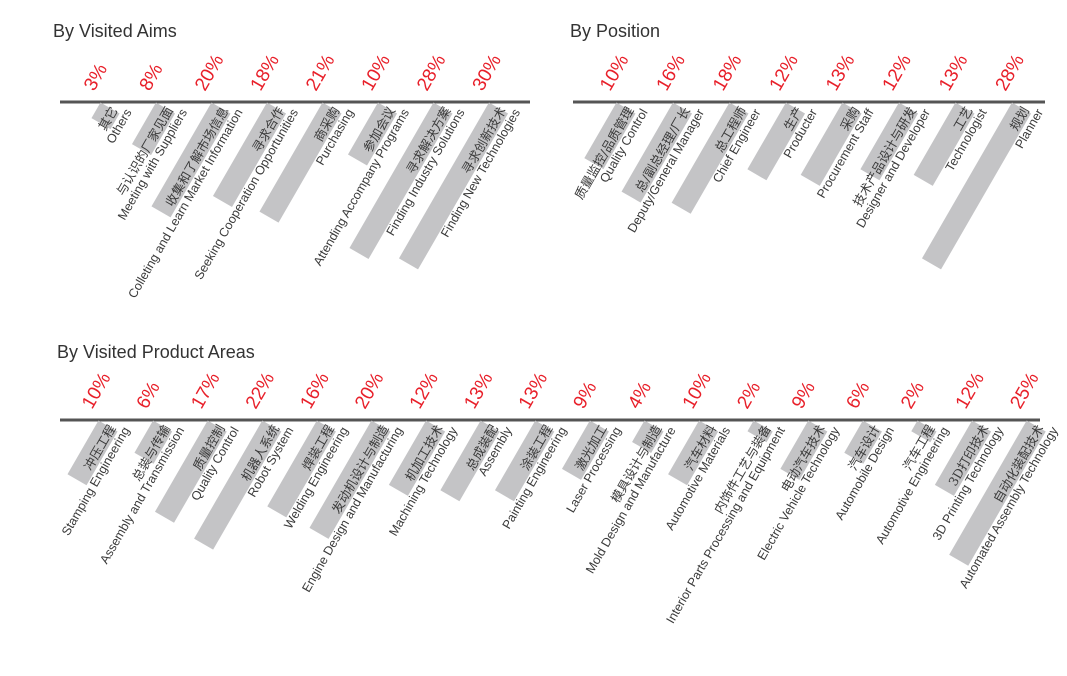 Image resolution: width=1067 pixels, height=676 pixels. I want to click on percent-label: 3%, so click(96, 77).